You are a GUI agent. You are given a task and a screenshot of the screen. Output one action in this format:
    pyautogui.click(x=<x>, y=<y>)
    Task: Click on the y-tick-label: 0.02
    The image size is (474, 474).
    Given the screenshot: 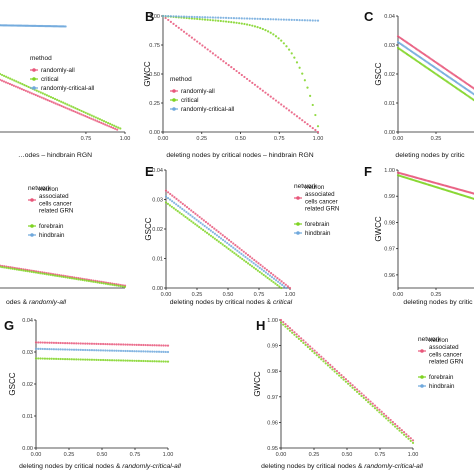 What is the action you would take?
    pyautogui.click(x=389, y=75)
    